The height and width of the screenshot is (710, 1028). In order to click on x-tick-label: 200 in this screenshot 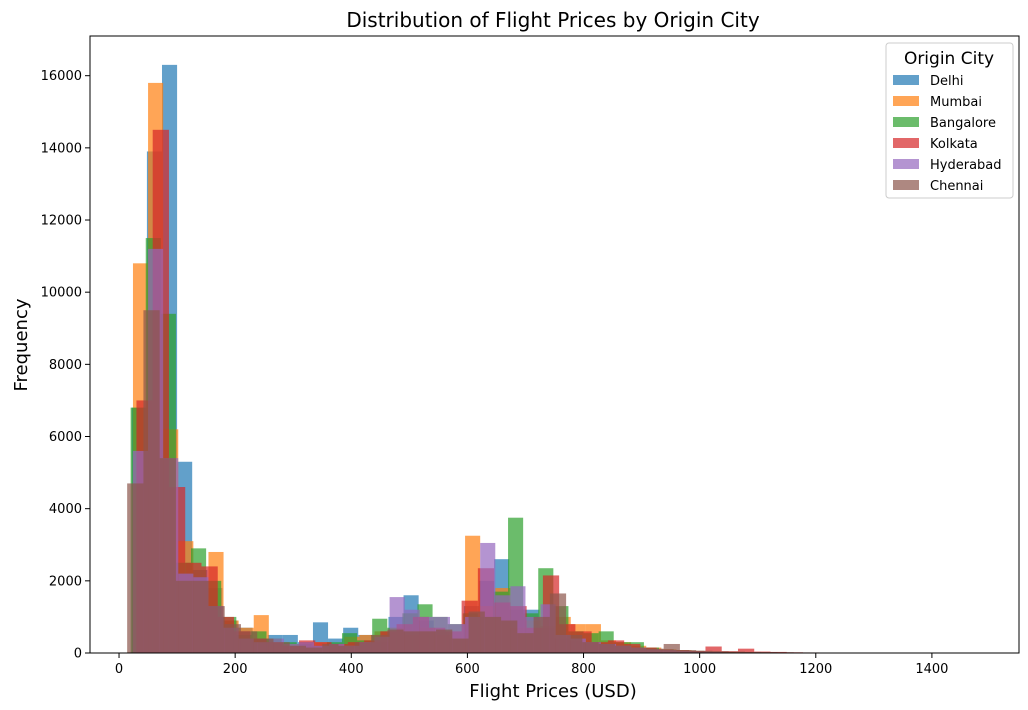, I will do `click(235, 669)`.